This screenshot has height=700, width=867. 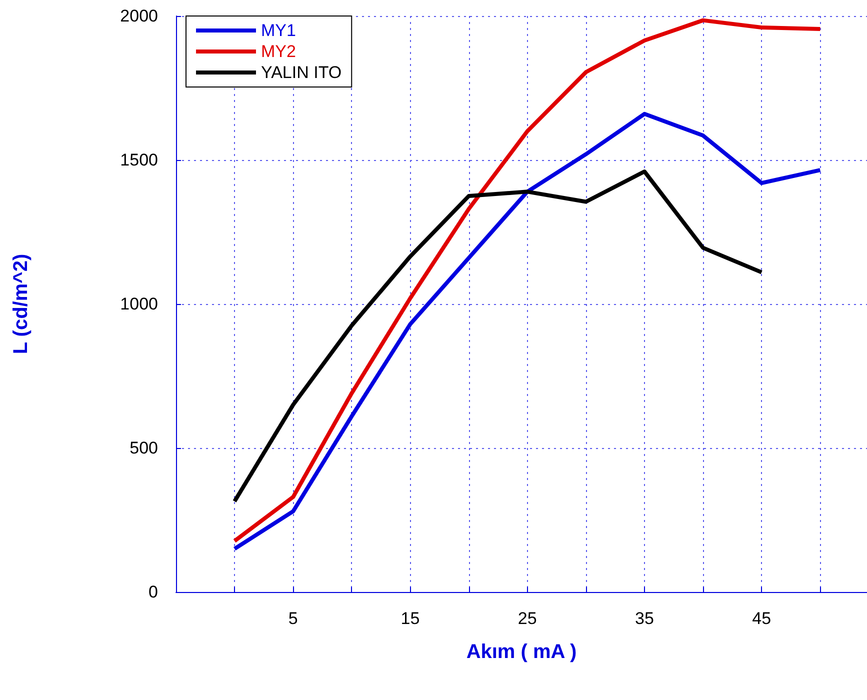 What do you see at coordinates (278, 30) in the screenshot?
I see `legend-label: MY1` at bounding box center [278, 30].